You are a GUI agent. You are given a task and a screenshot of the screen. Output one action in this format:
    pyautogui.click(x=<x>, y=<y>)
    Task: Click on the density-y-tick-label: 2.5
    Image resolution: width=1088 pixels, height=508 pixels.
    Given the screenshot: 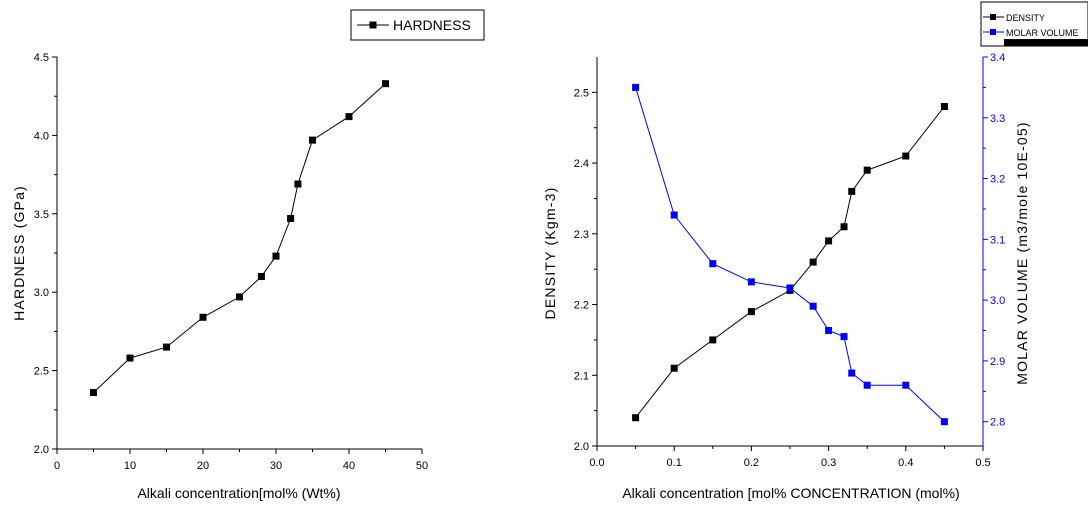 What is the action you would take?
    pyautogui.click(x=581, y=93)
    